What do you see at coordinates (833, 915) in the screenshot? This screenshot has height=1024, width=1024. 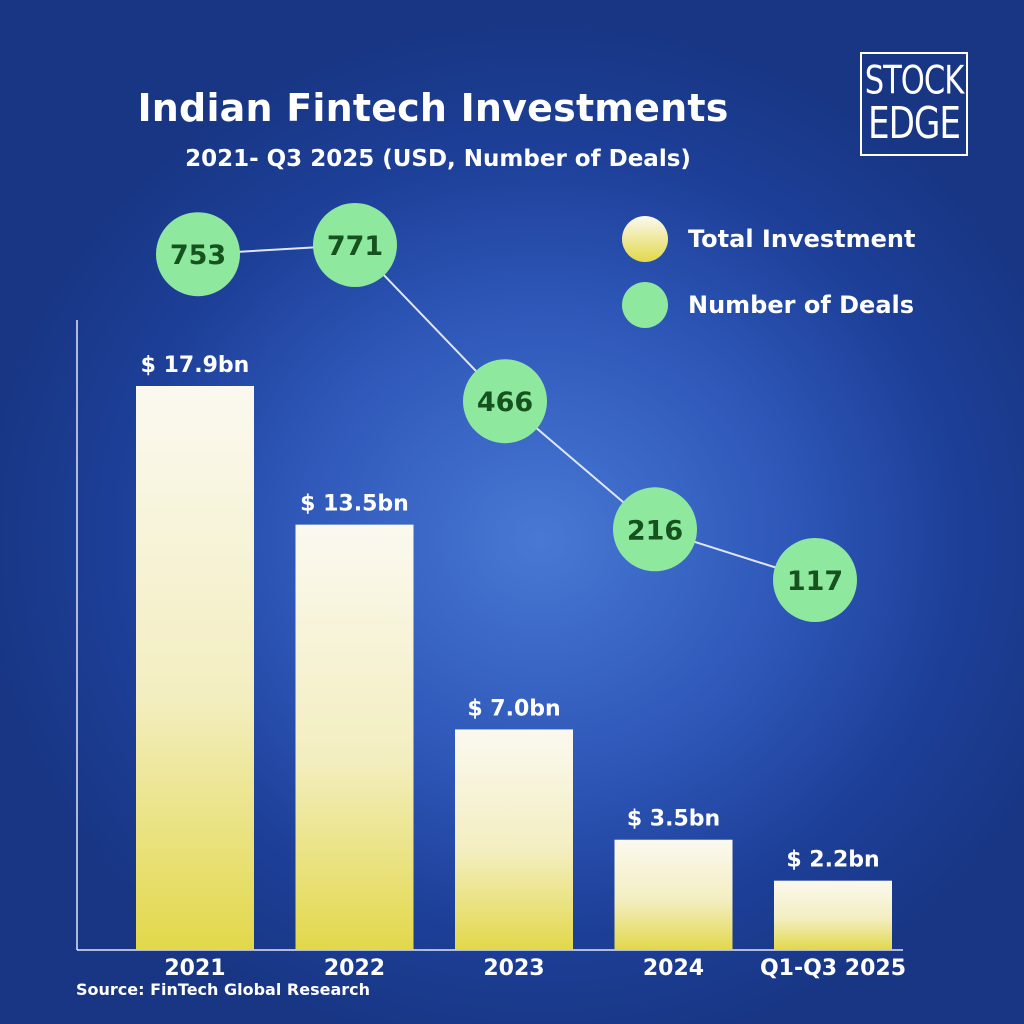 I see `bar-q1-q3-2025` at bounding box center [833, 915].